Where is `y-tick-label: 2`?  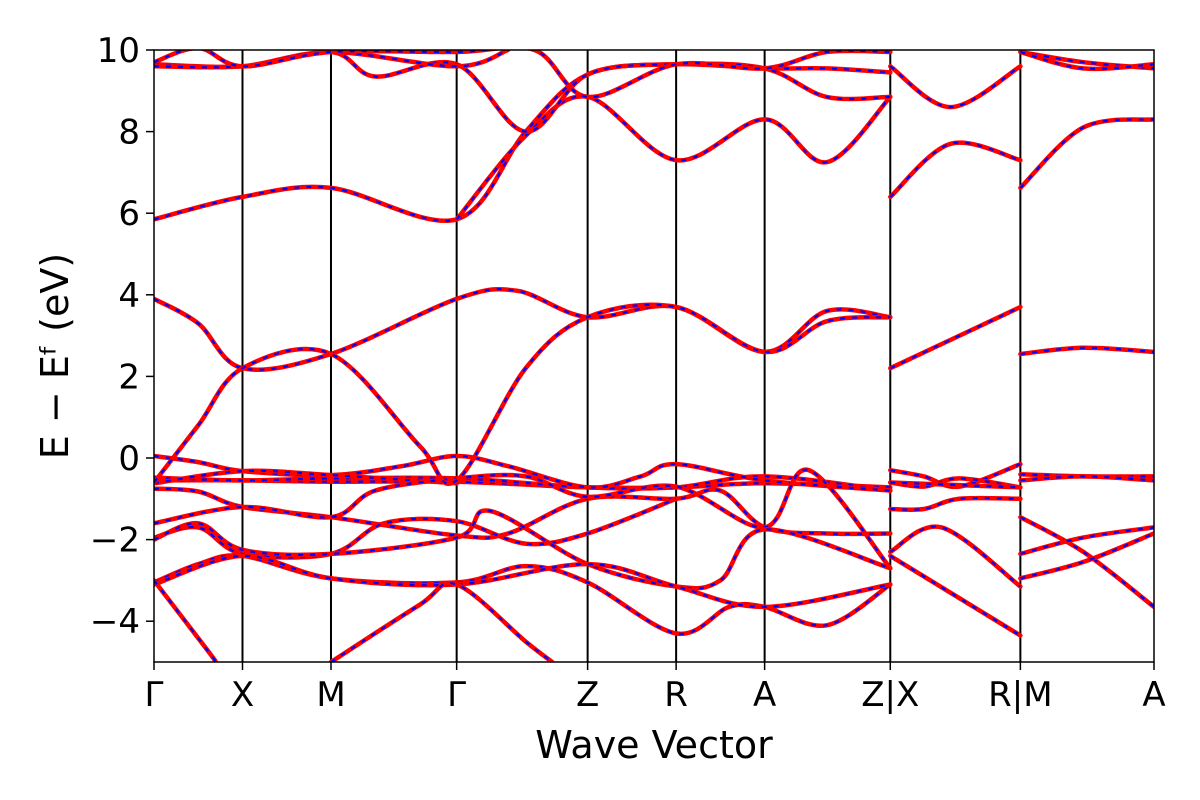
y-tick-label: 2 is located at coordinates (129, 377).